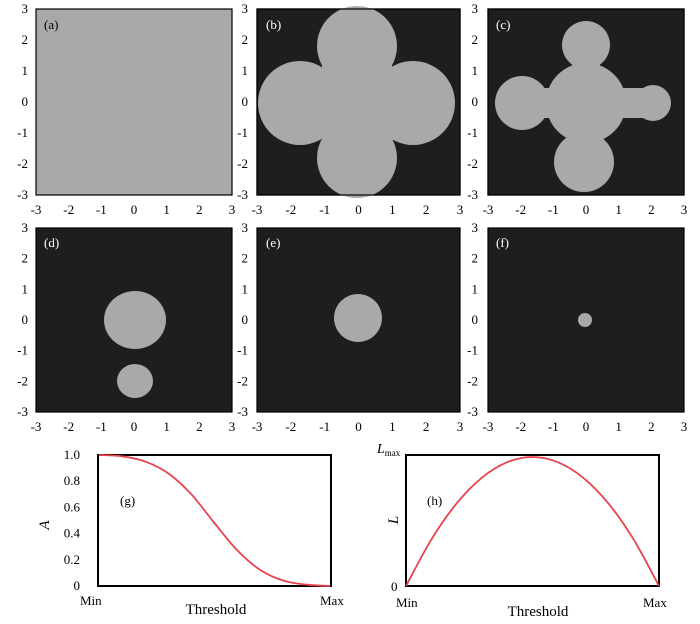  Describe the element at coordinates (51, 242) in the screenshot. I see `panel-d-label: (d)` at that location.